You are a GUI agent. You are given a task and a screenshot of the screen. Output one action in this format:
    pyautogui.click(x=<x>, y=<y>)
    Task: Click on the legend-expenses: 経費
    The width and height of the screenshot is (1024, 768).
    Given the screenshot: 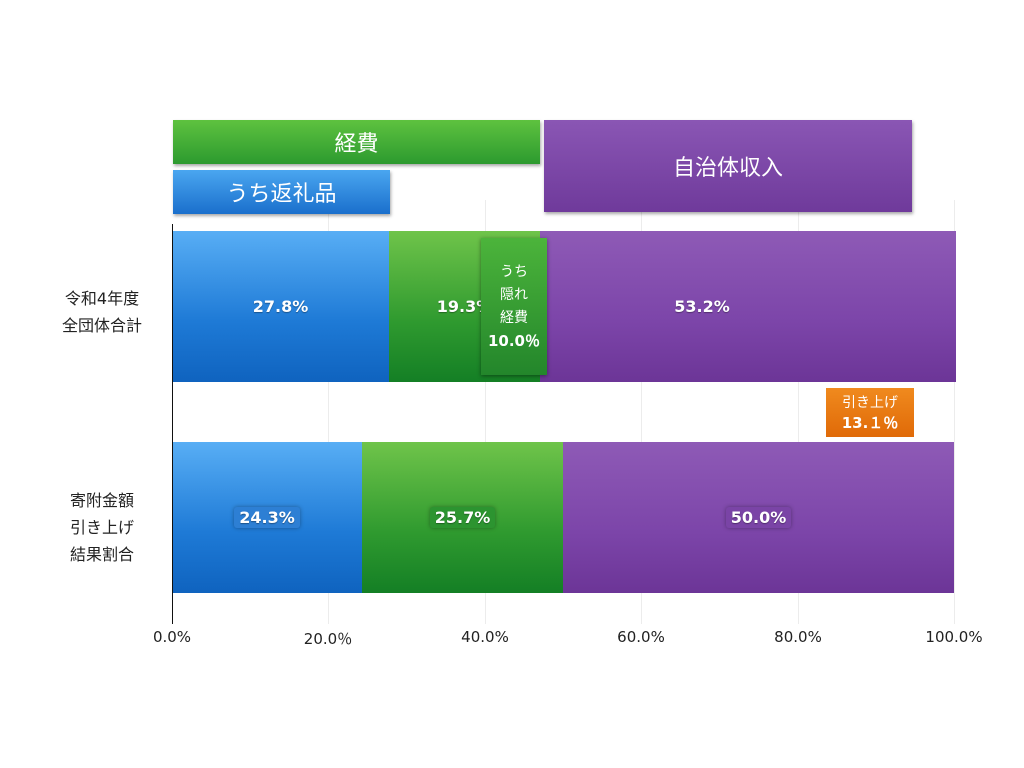 What is the action you would take?
    pyautogui.click(x=356, y=142)
    